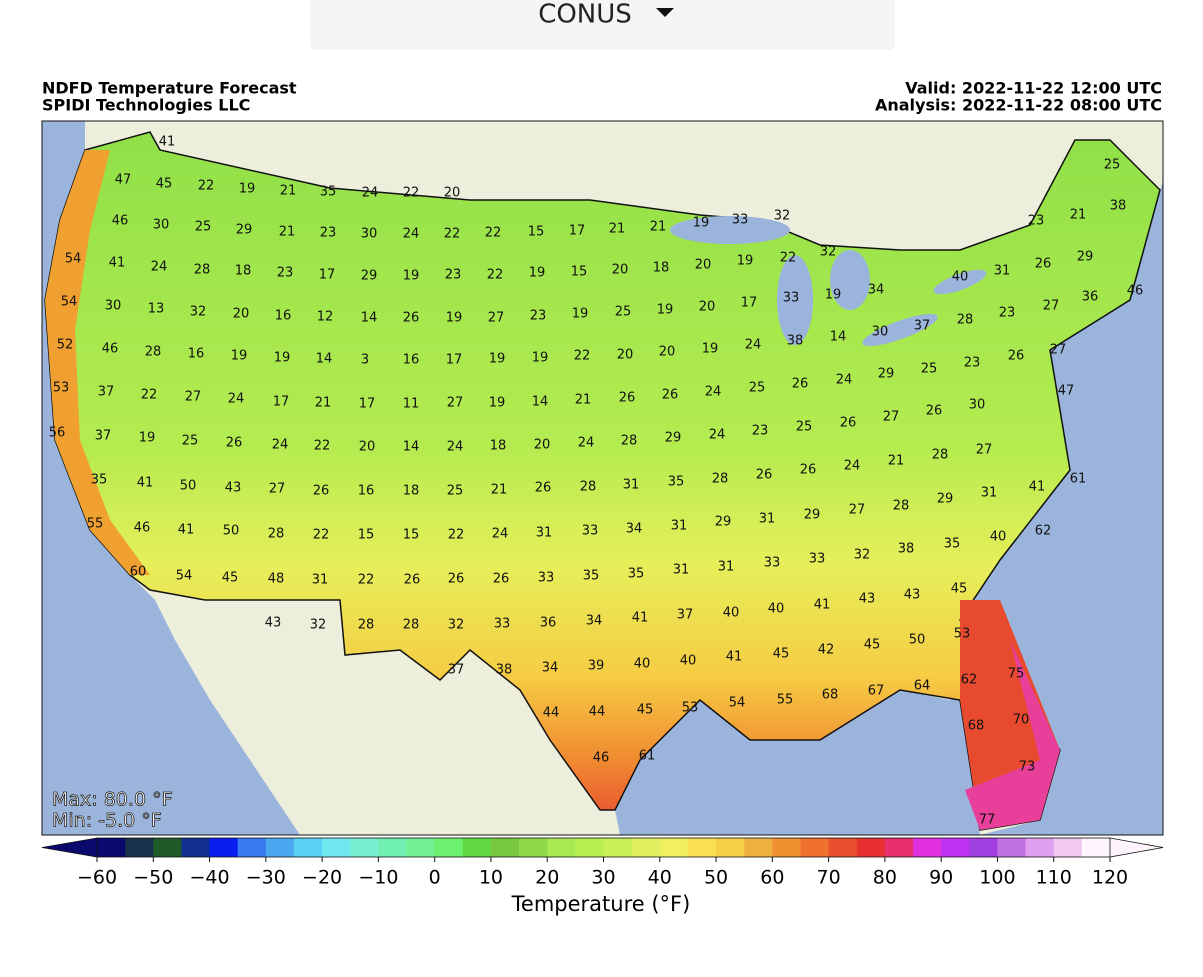 Image resolution: width=1203 pixels, height=977 pixels. Describe the element at coordinates (601, 904) in the screenshot. I see `colorbar-label: Temperature (°F)` at that location.